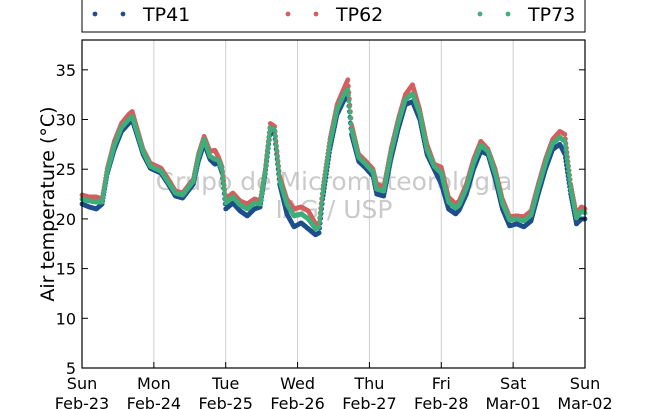 This screenshot has width=650, height=409. I want to click on y-tick-label: 35, so click(66, 70).